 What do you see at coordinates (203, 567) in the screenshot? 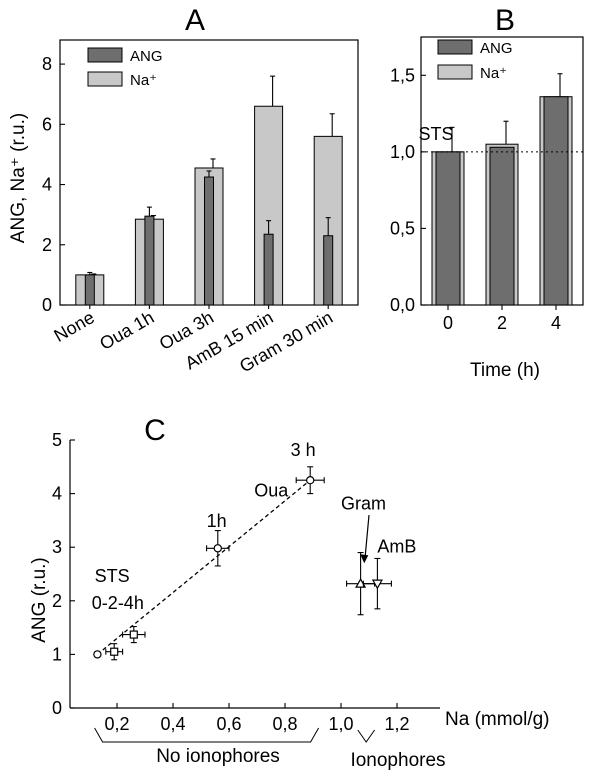
I see `panel-c-trend-line` at bounding box center [203, 567].